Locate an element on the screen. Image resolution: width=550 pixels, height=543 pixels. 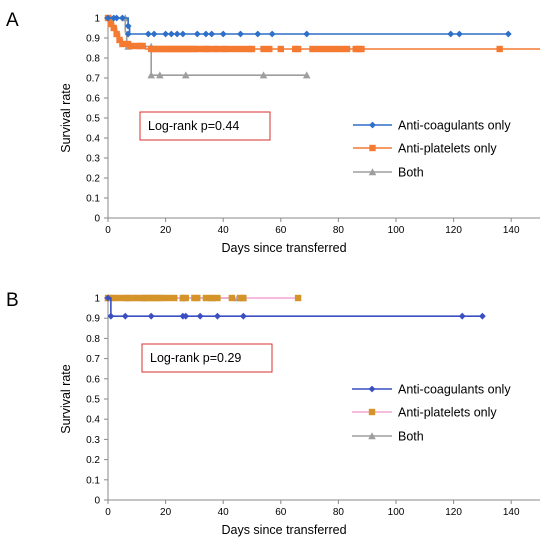
y-tick-label: 0.7 is located at coordinates (93, 359).